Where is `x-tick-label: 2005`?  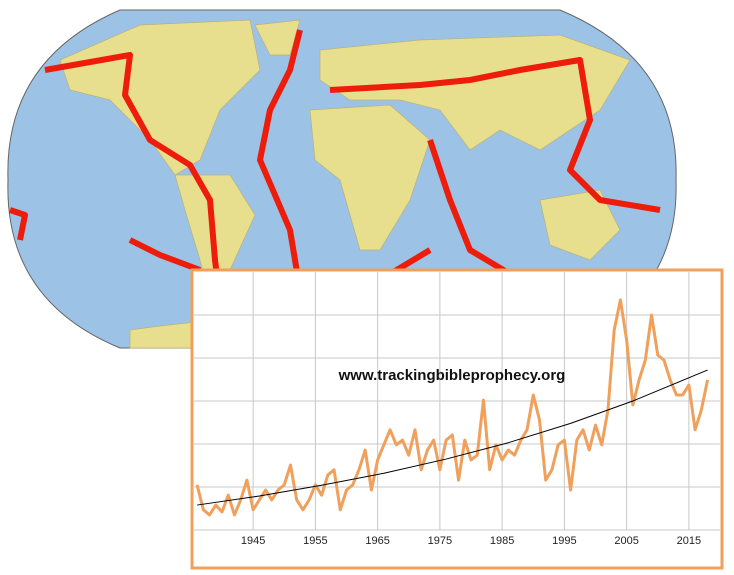 x-tick-label: 2005 is located at coordinates (626, 541).